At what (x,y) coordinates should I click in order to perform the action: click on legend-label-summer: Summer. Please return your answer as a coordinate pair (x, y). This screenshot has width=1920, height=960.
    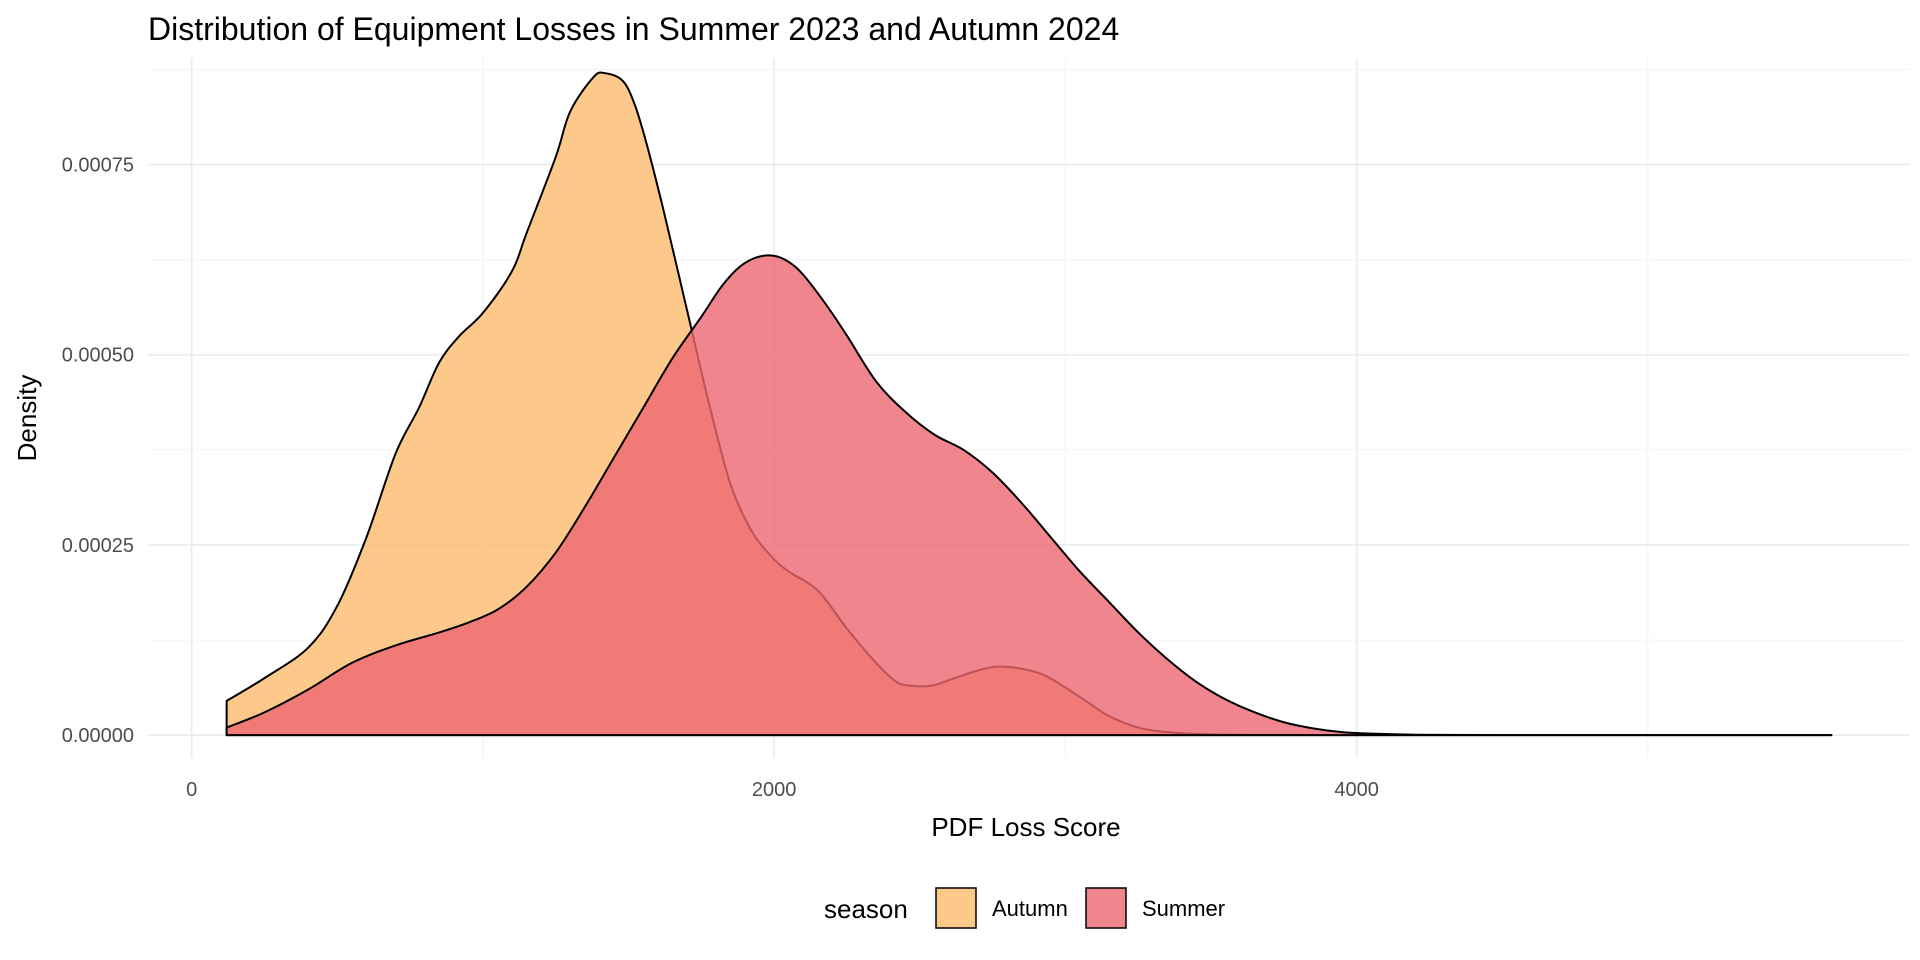
    Looking at the image, I should click on (1183, 908).